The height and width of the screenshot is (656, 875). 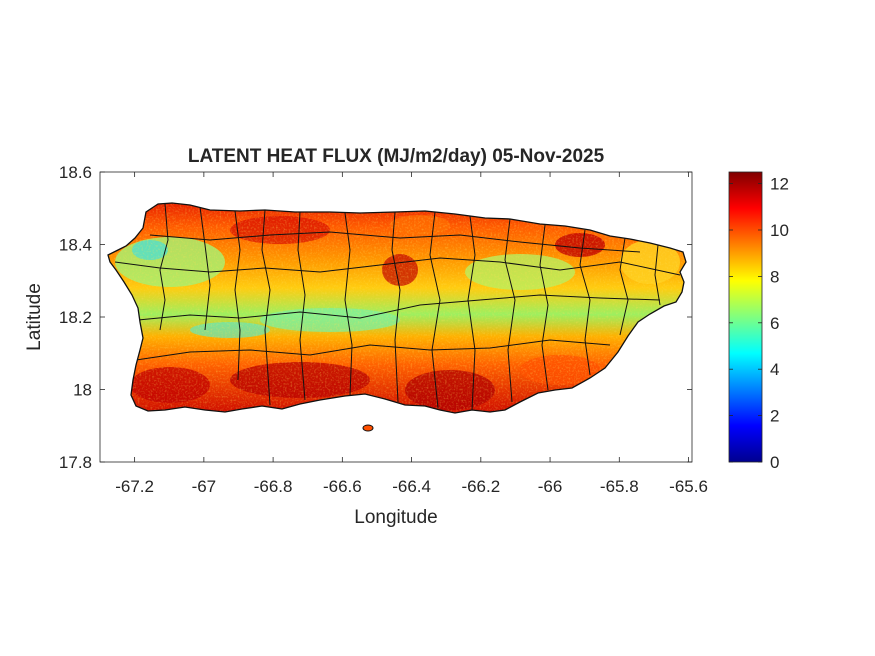 What do you see at coordinates (342, 486) in the screenshot?
I see `x-tick-label: -66.6` at bounding box center [342, 486].